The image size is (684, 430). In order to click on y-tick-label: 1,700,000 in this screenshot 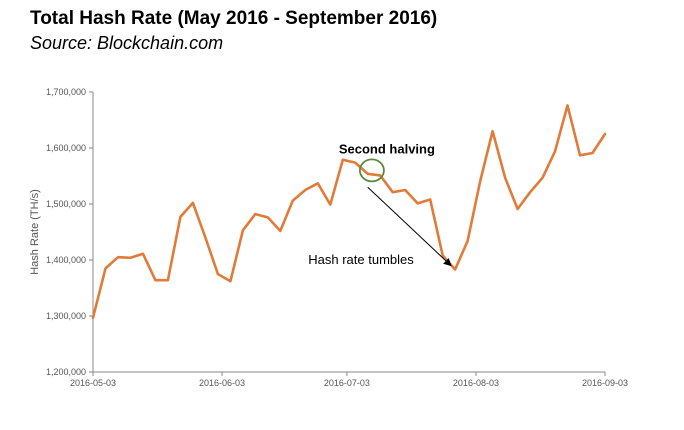, I will do `click(66, 92)`.